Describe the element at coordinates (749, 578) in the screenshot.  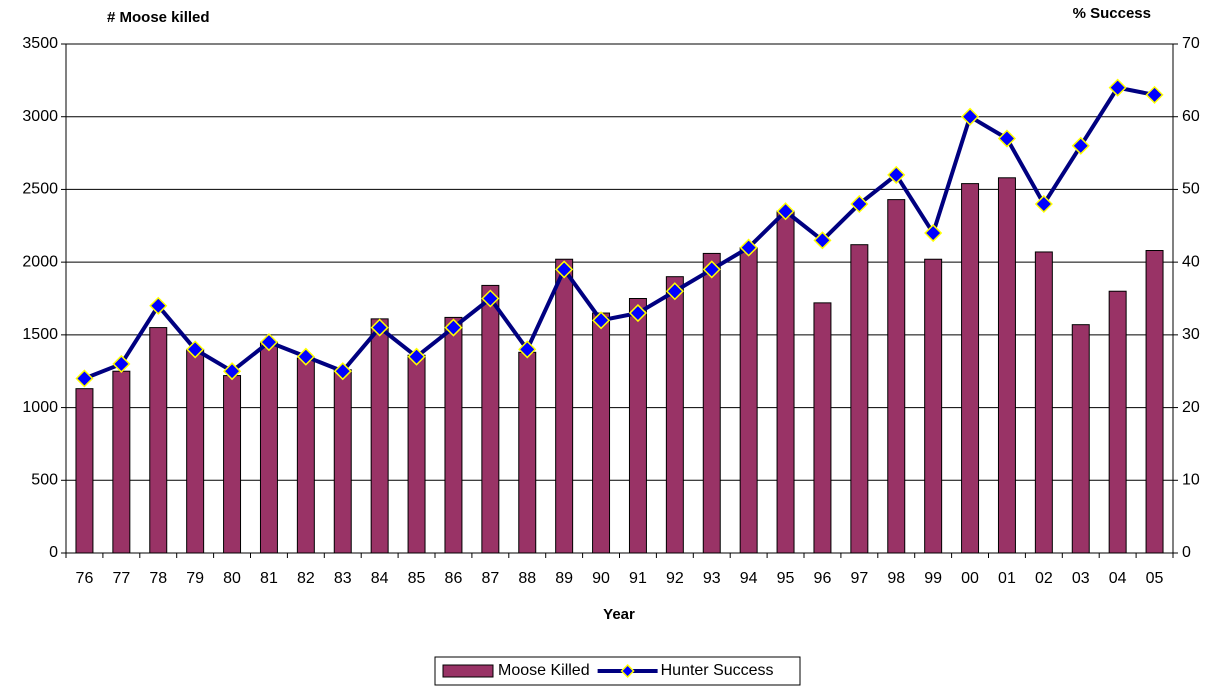
I see `x-tick-label: 94` at that location.